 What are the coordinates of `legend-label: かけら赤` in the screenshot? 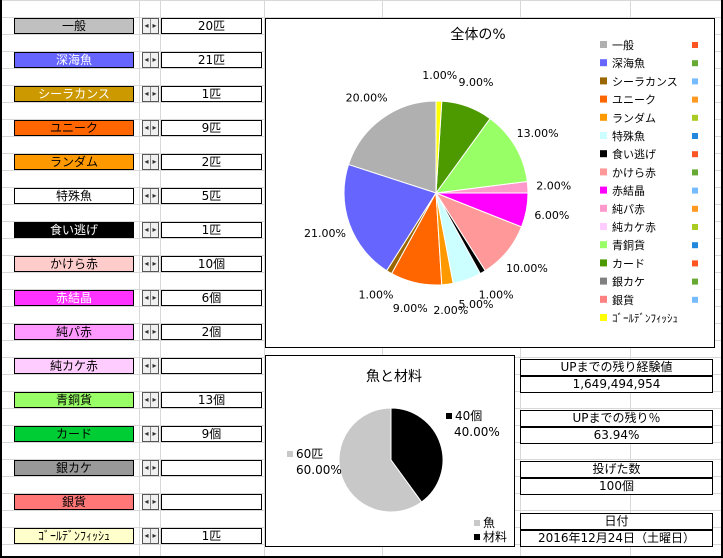 It's located at (634, 172).